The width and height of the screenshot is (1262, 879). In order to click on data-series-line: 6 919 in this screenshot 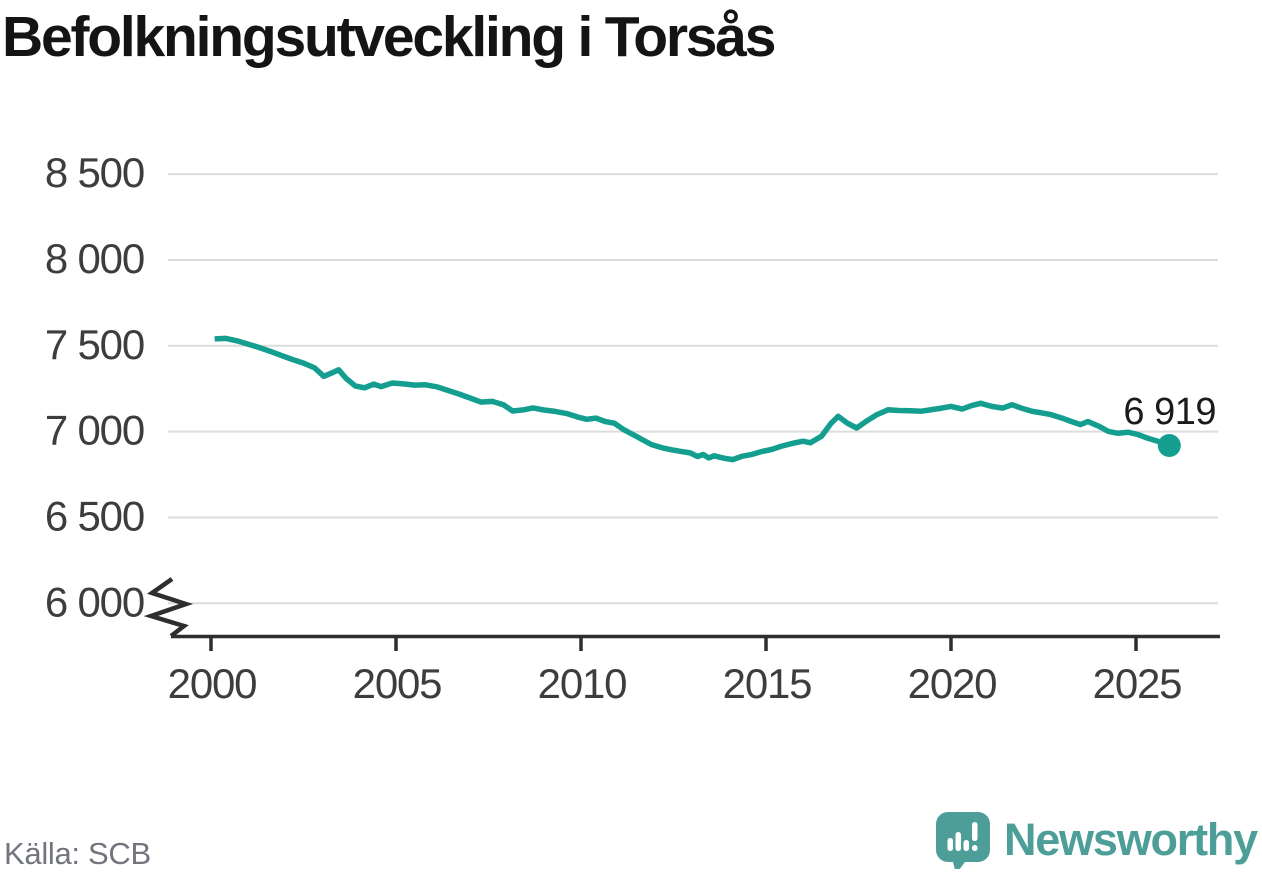, I will do `click(715, 399)`.